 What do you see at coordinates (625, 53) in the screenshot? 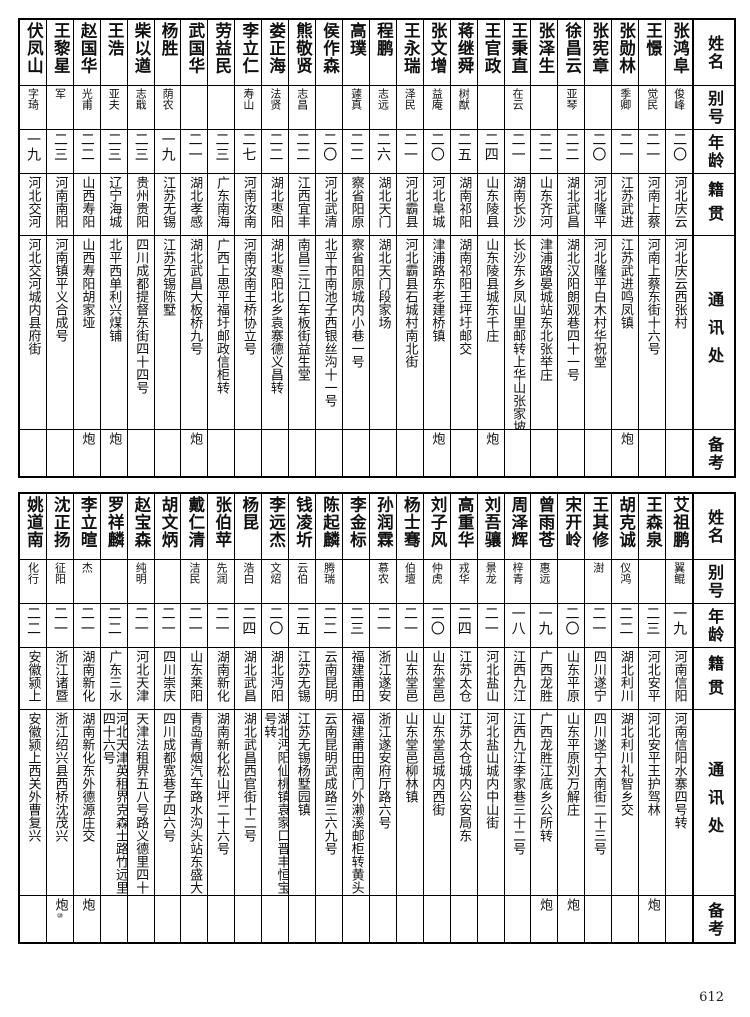
I see `person-name: 张勋林` at bounding box center [625, 53].